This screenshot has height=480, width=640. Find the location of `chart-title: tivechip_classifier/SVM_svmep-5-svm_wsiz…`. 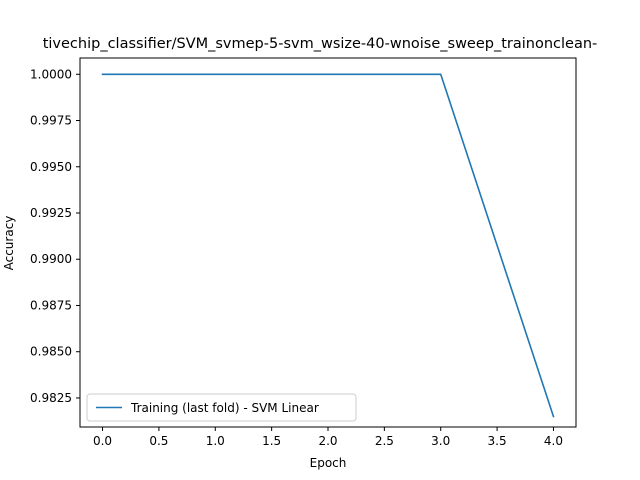

chart-title: tivechip_classifier/SVM_svmep-5-svm_wsiz… is located at coordinates (320, 44).